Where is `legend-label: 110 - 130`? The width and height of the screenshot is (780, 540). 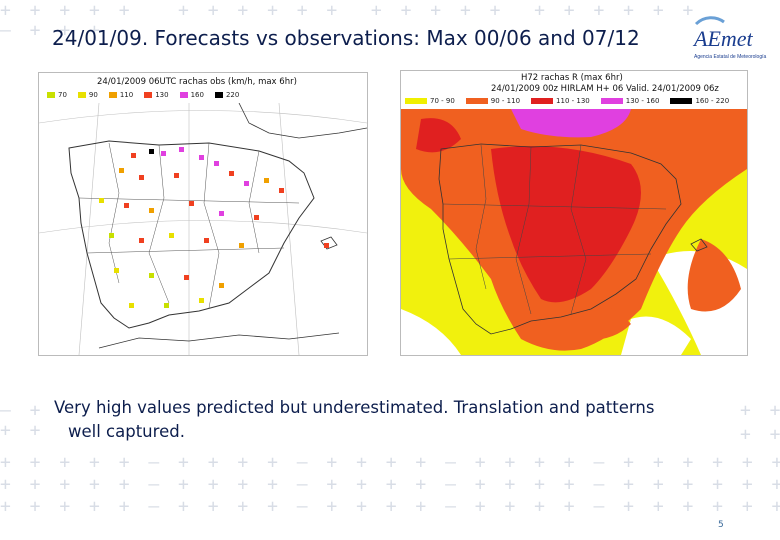
legend-label: 110 - 130 is located at coordinates (573, 101).